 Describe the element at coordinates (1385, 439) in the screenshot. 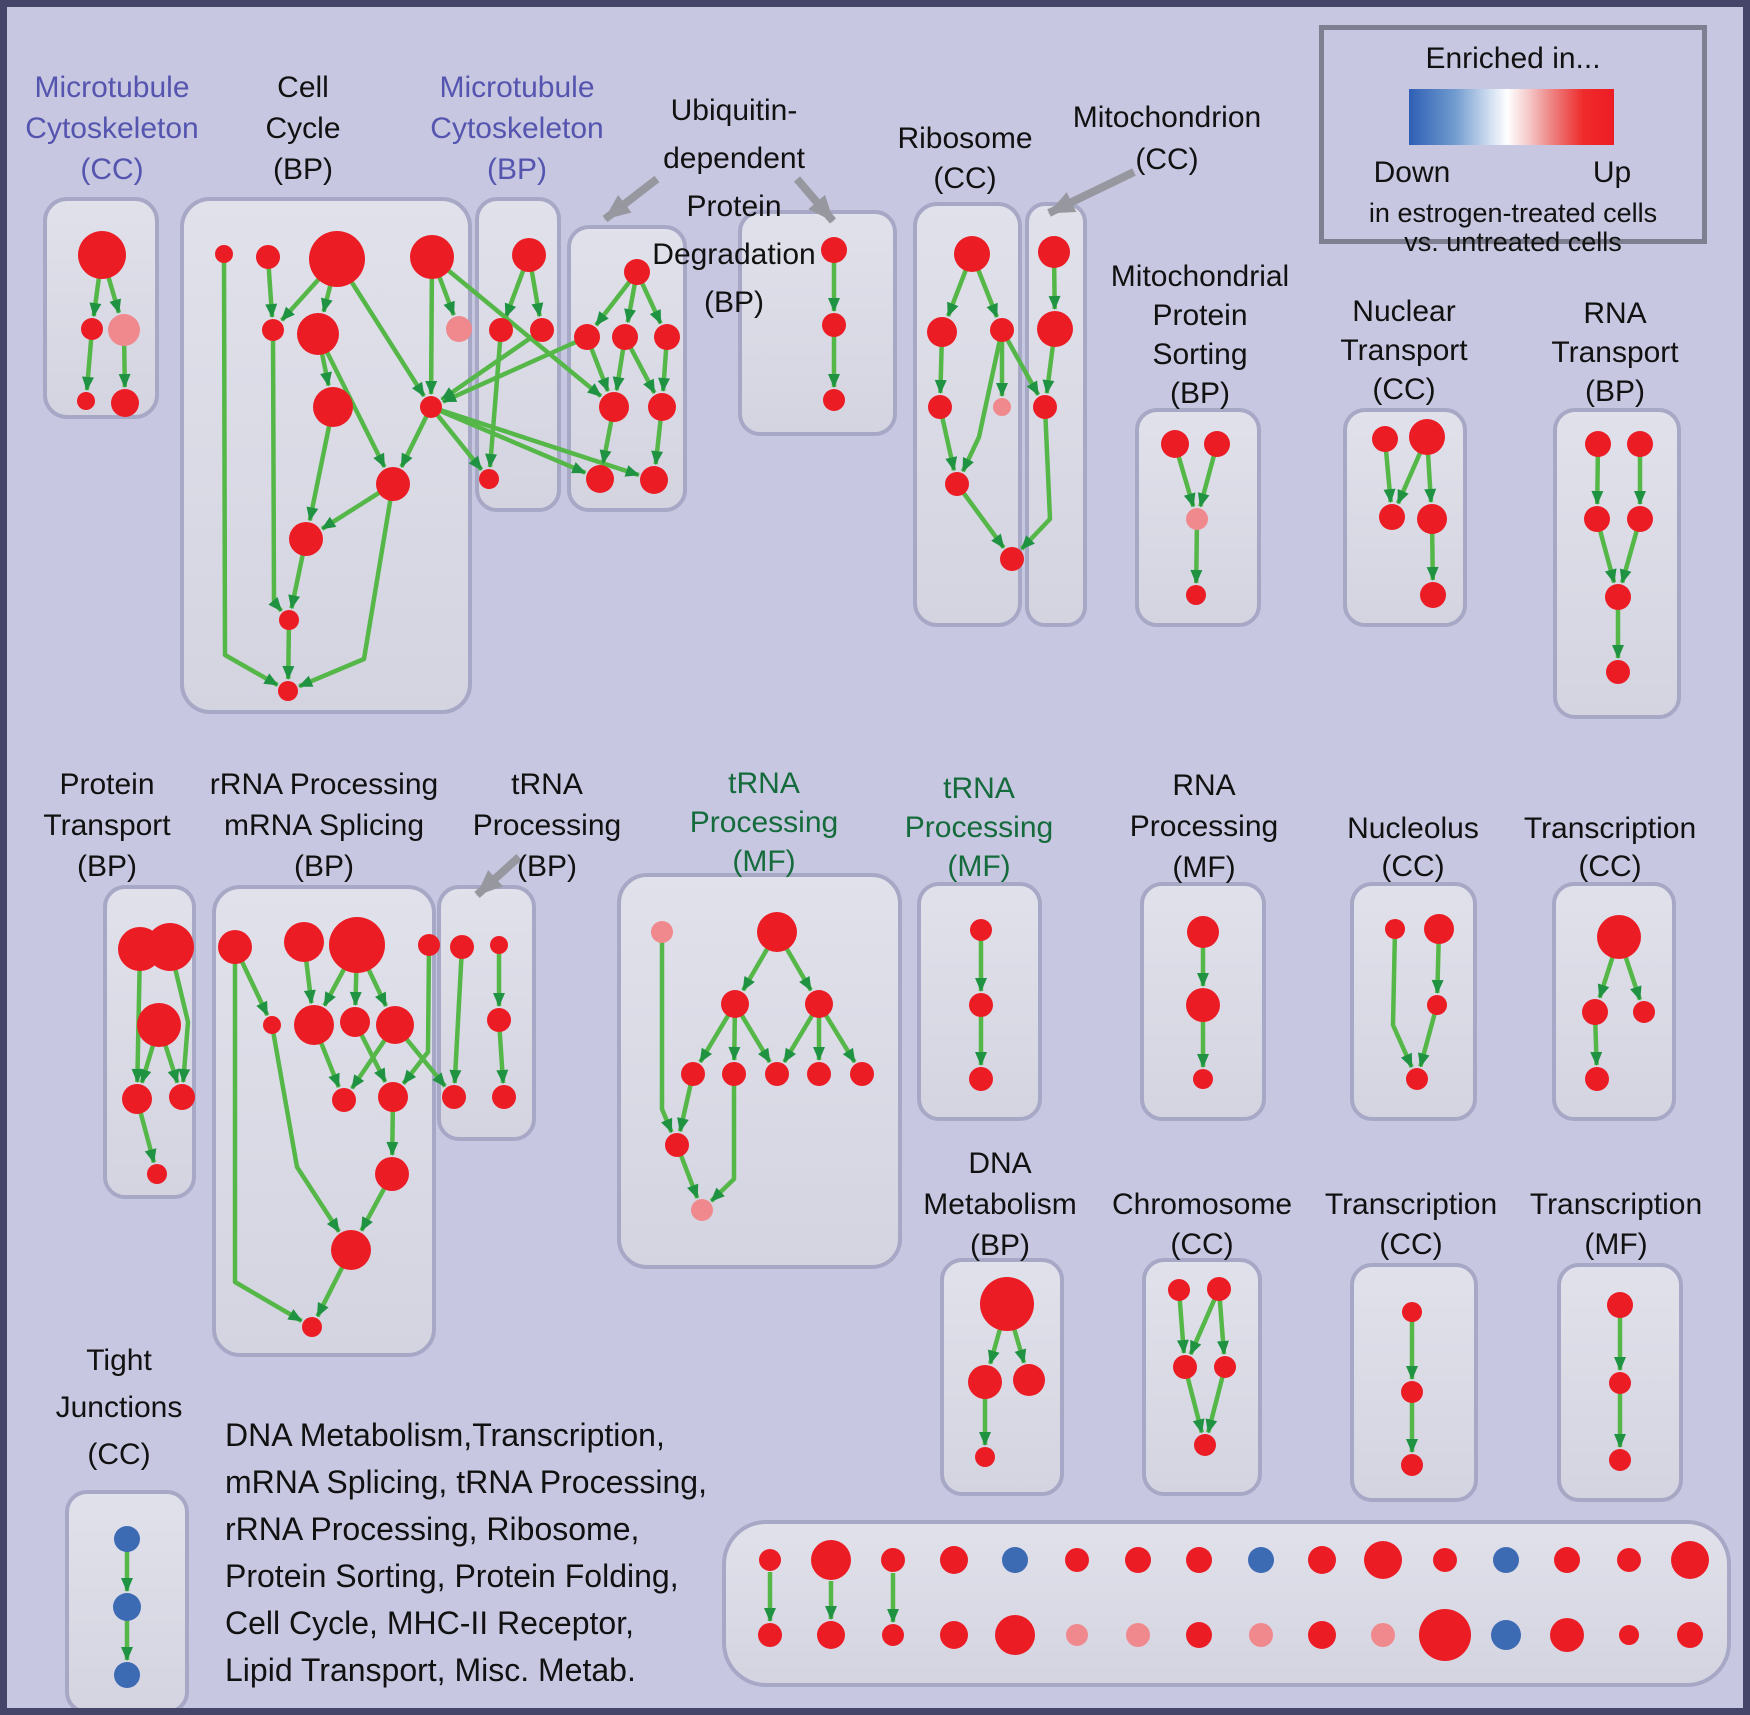

I see `node-h1` at that location.